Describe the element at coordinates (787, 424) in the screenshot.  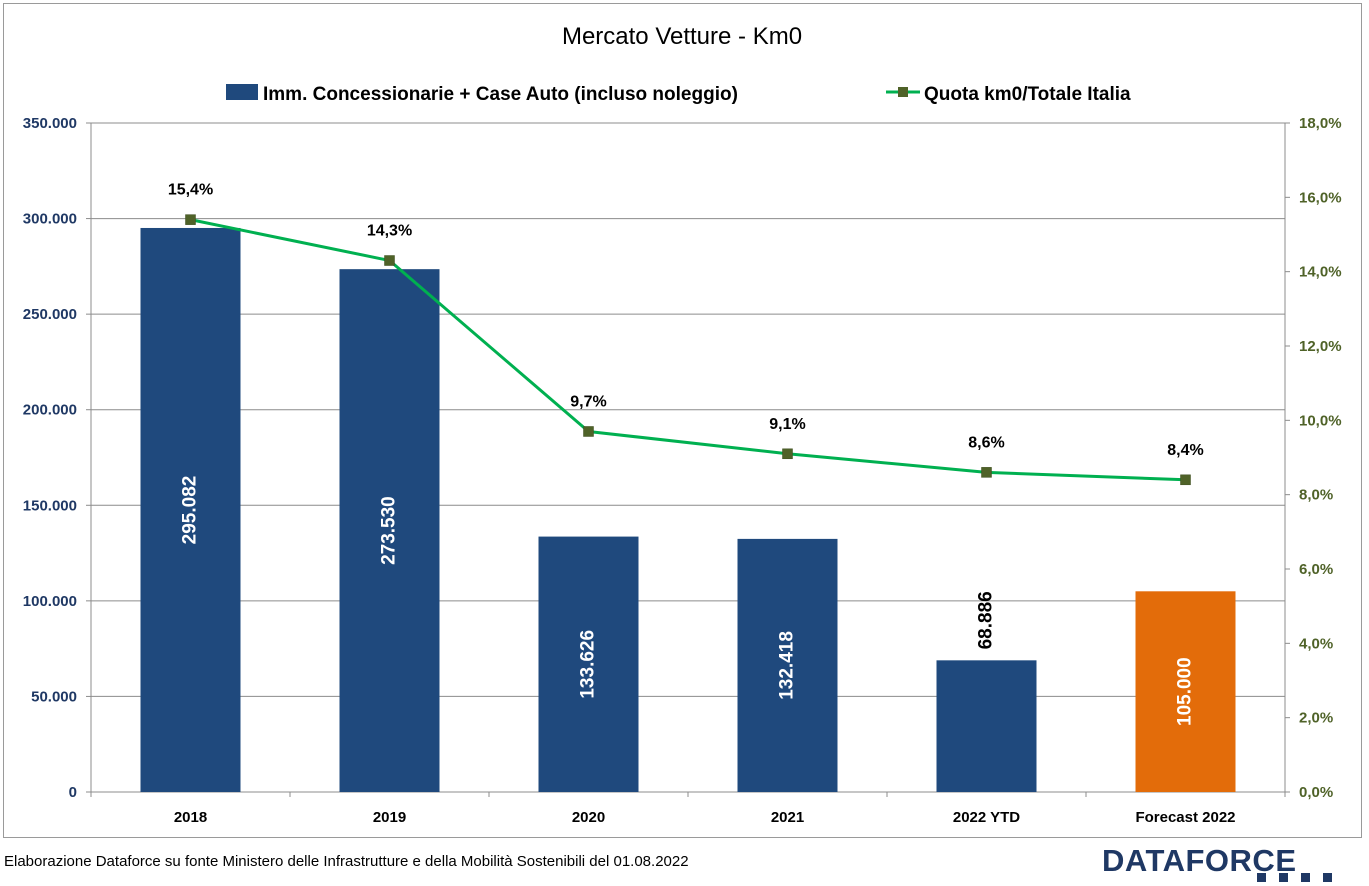
I see `line-data-label: 9,1%` at that location.